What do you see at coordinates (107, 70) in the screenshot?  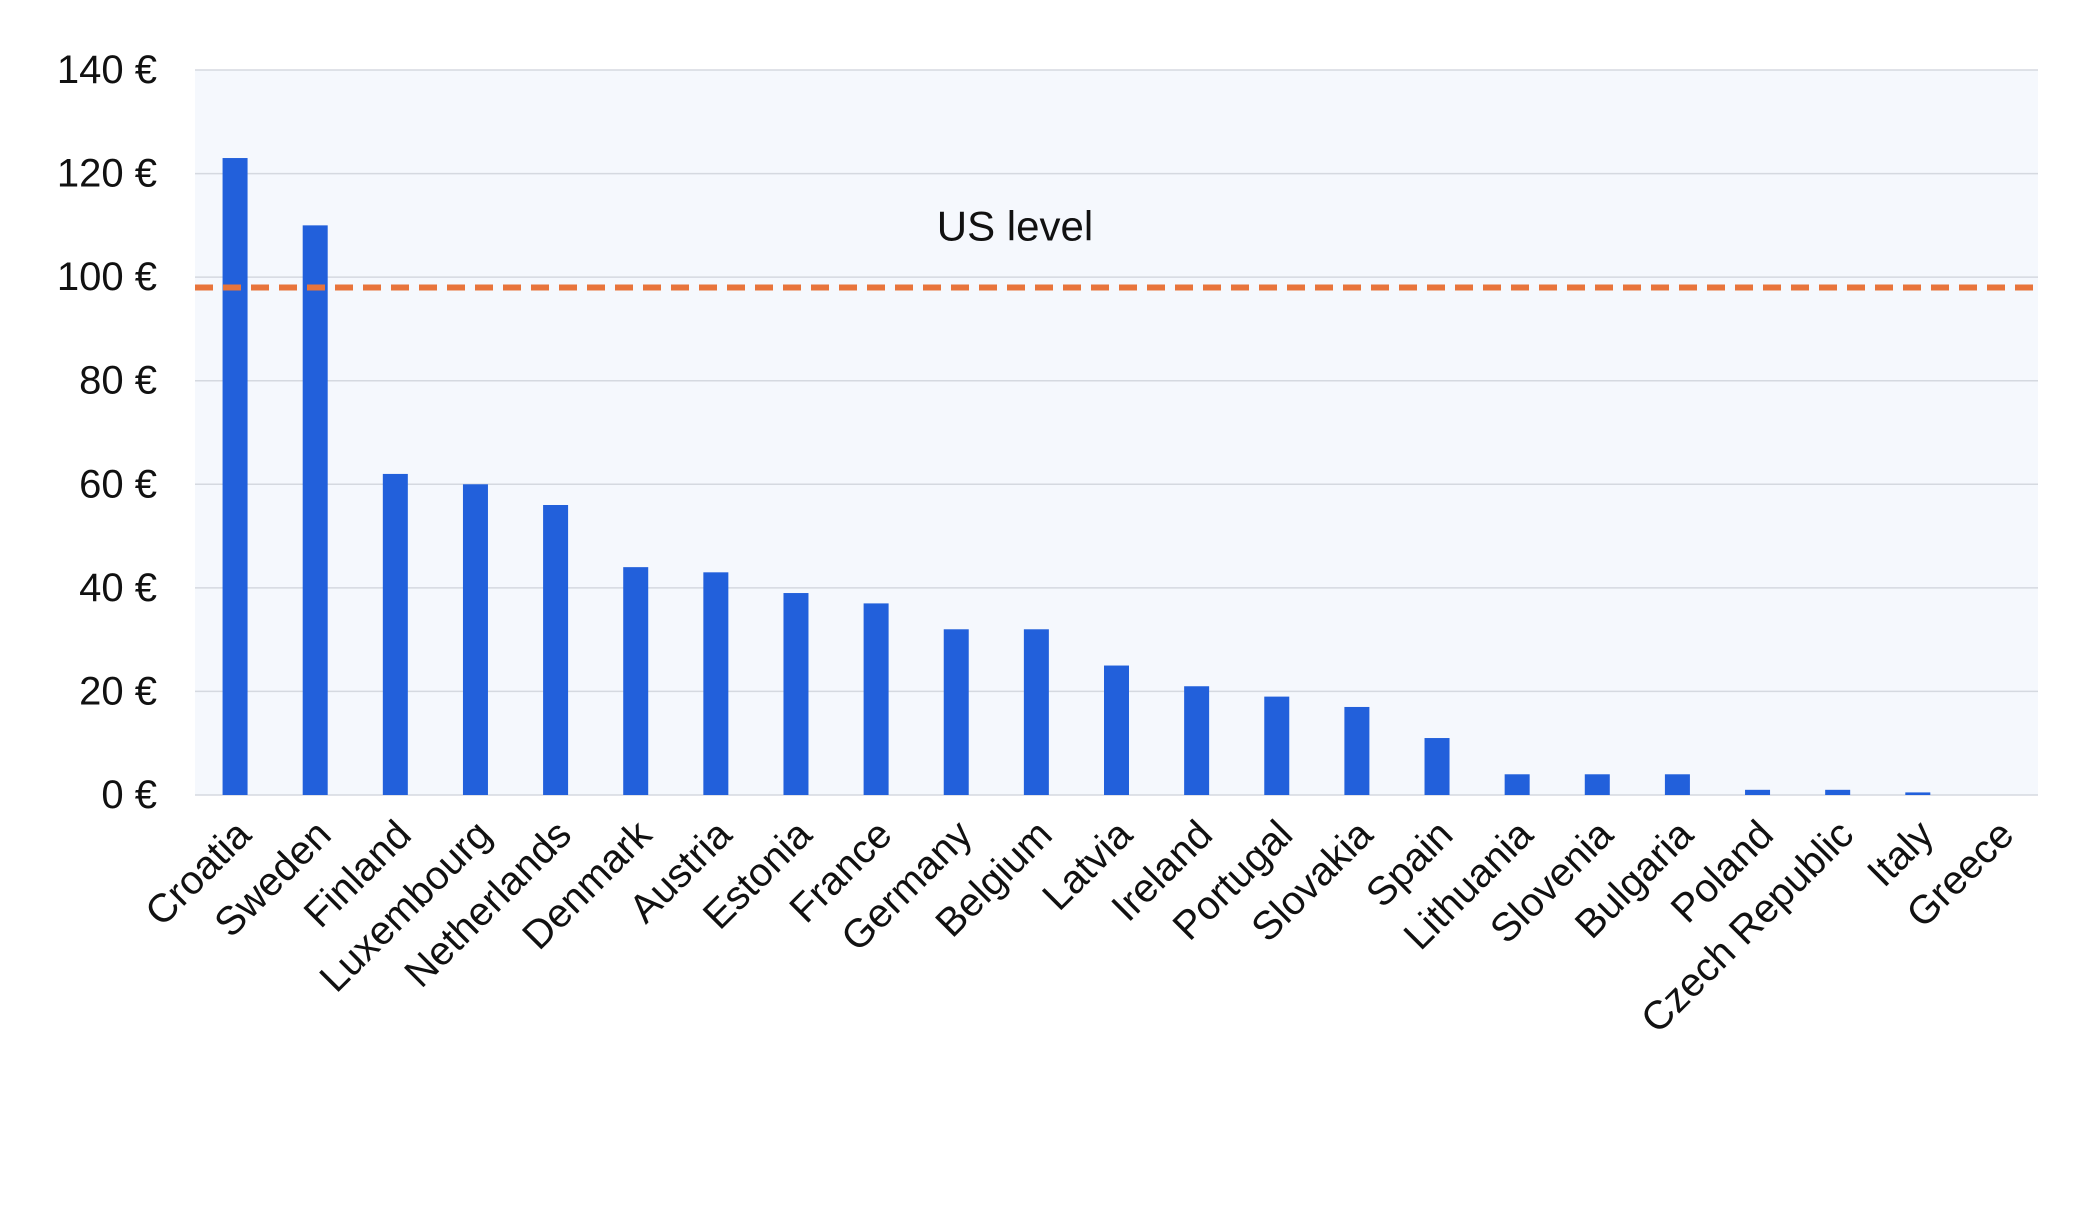 I see `y-tick-label: 140 €` at bounding box center [107, 70].